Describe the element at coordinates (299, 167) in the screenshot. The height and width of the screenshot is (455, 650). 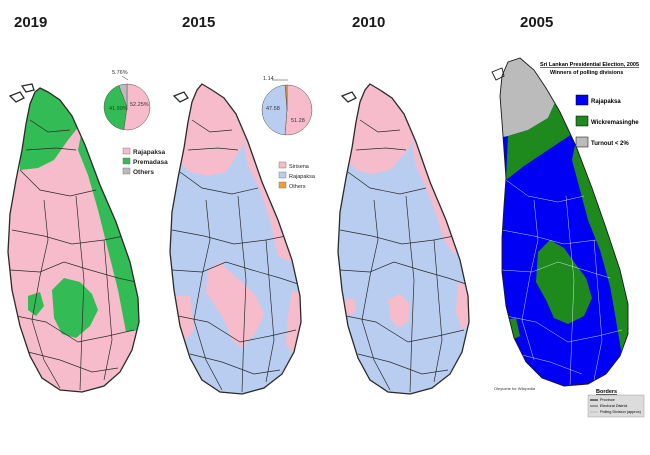
I see `legend-label-sirisena: Sirisena` at that location.